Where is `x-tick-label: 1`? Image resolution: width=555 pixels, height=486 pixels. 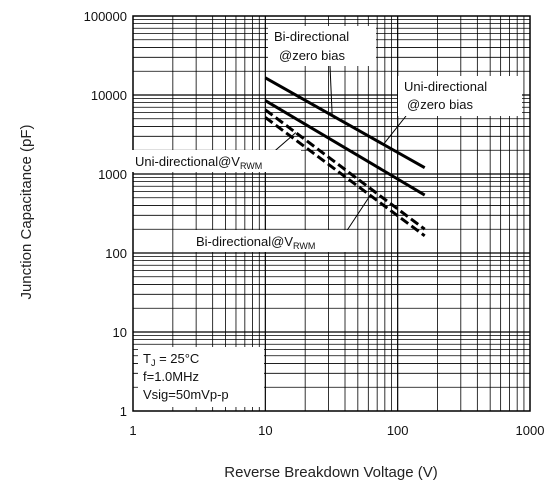 x-tick-label: 1 is located at coordinates (132, 430).